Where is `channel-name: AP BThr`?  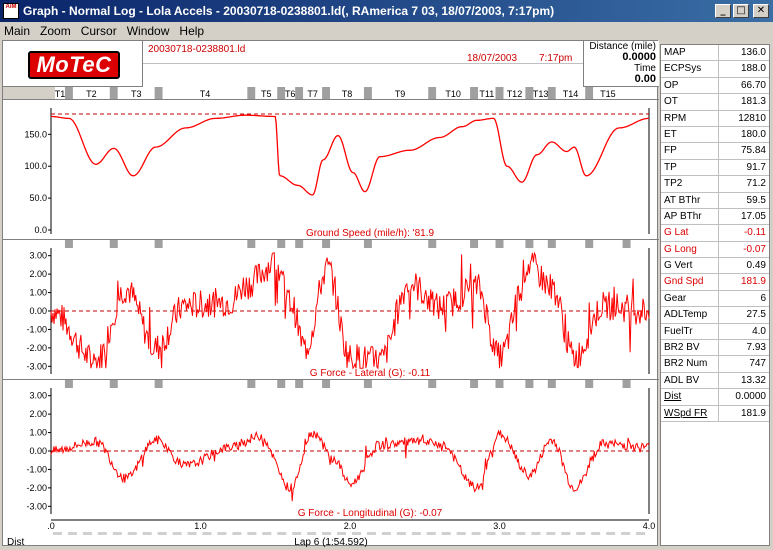 channel-name: AP BThr is located at coordinates (690, 216).